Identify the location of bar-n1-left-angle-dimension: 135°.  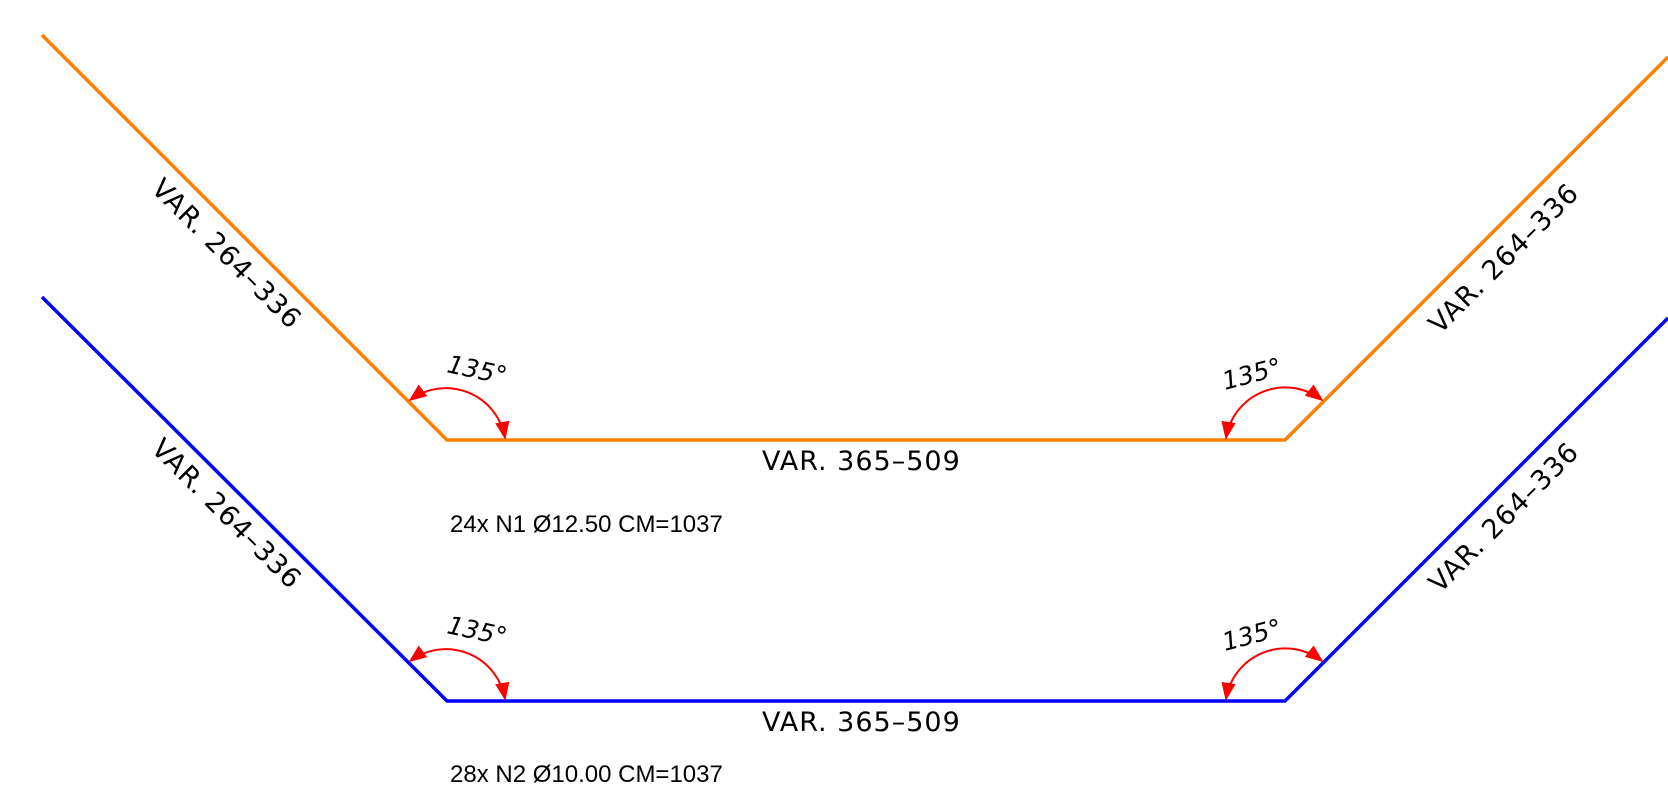
(459, 395).